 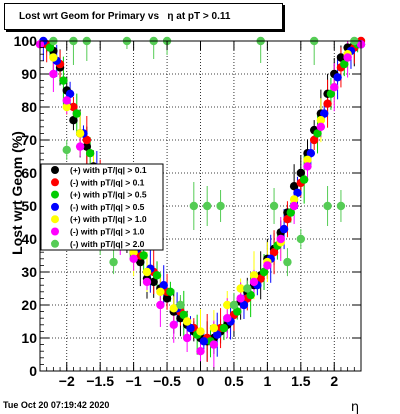 What do you see at coordinates (29, 305) in the screenshot?
I see `y-tick-label: 20` at bounding box center [29, 305].